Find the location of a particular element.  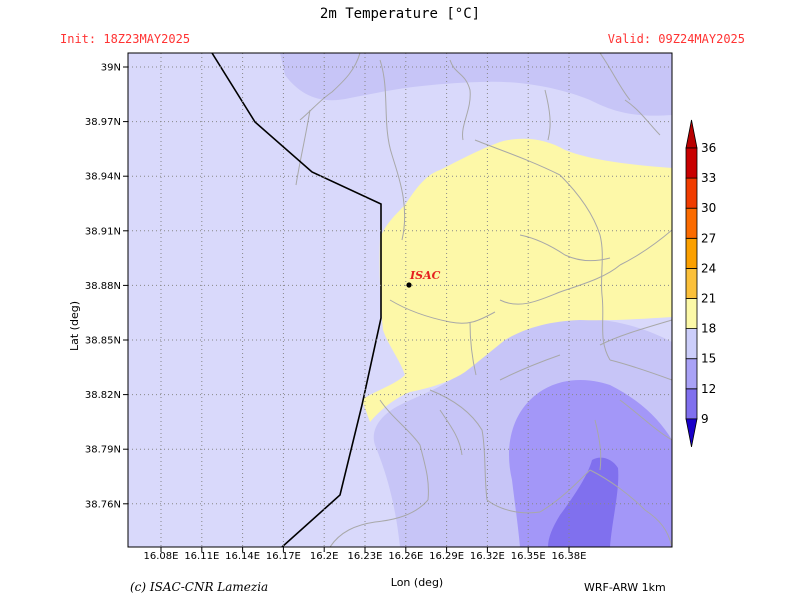

colorbar-tick-label: 18 is located at coordinates (708, 329).